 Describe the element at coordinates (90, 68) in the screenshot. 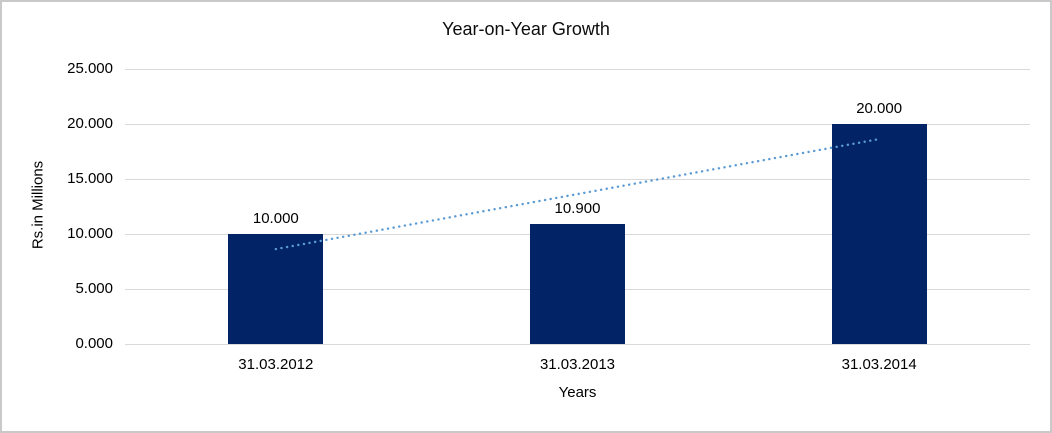

I see `y-tick-label: 25.000` at that location.